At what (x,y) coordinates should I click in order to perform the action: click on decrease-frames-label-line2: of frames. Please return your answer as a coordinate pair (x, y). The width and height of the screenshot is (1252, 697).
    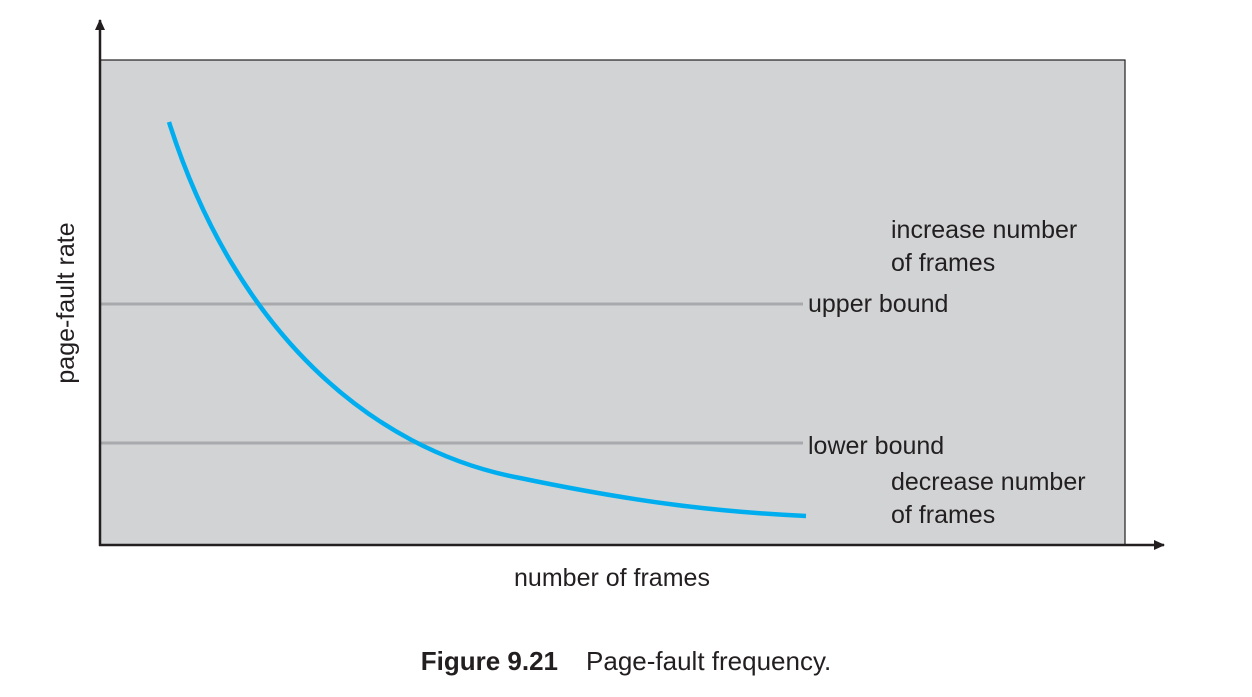
    Looking at the image, I should click on (943, 515).